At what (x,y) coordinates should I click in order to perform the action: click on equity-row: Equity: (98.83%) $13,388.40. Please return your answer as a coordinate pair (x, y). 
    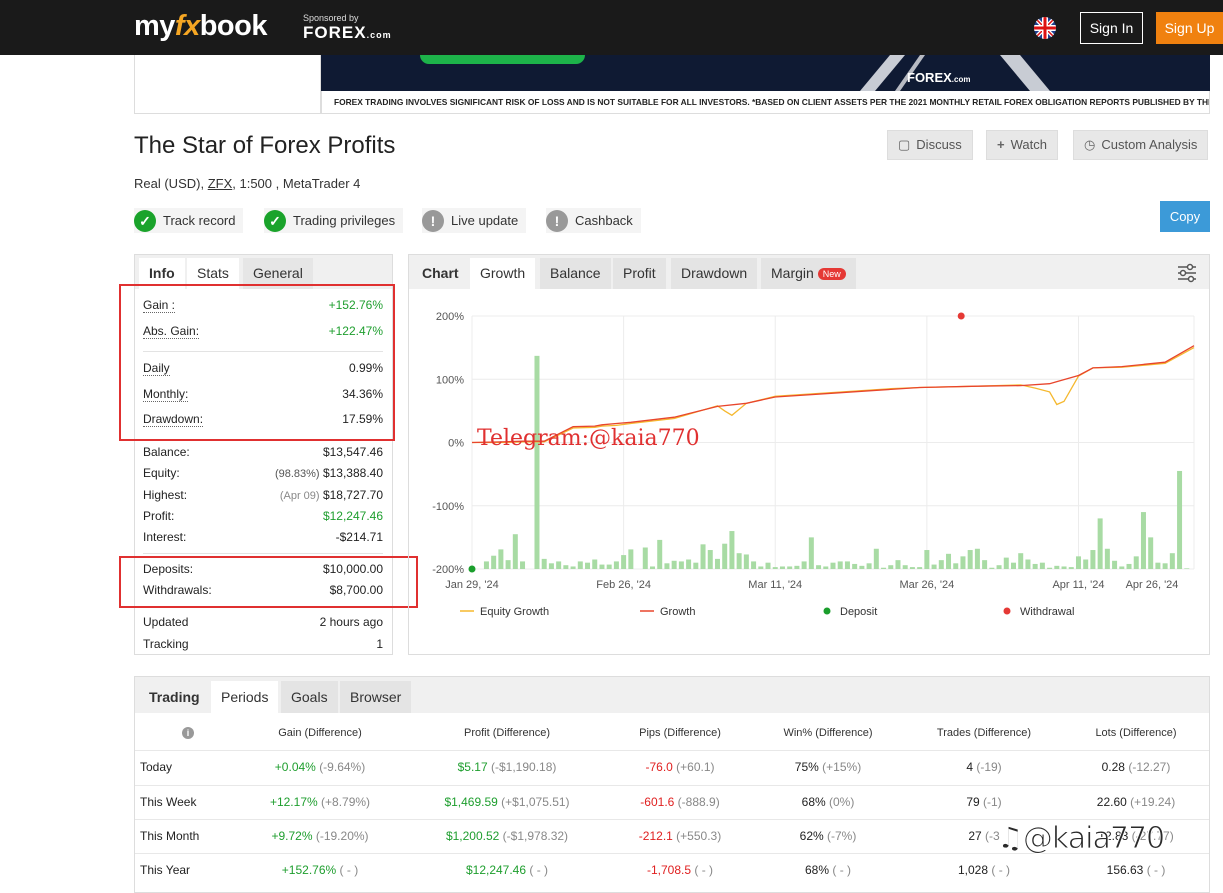
    Looking at the image, I should click on (263, 473).